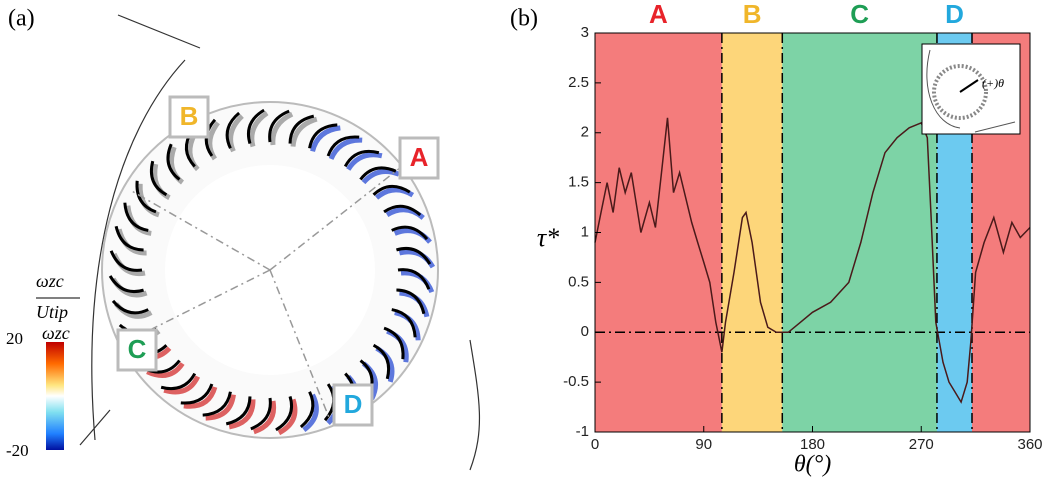 This screenshot has width=1049, height=486. I want to click on y-tick-label: 1, so click(585, 231).